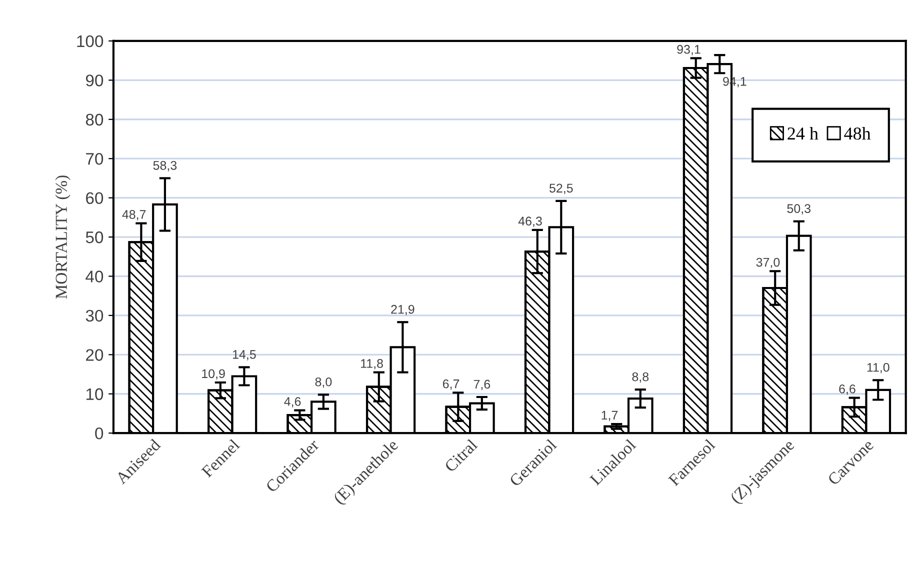  What do you see at coordinates (803, 133) in the screenshot?
I see `legend-label: 24 h` at bounding box center [803, 133].